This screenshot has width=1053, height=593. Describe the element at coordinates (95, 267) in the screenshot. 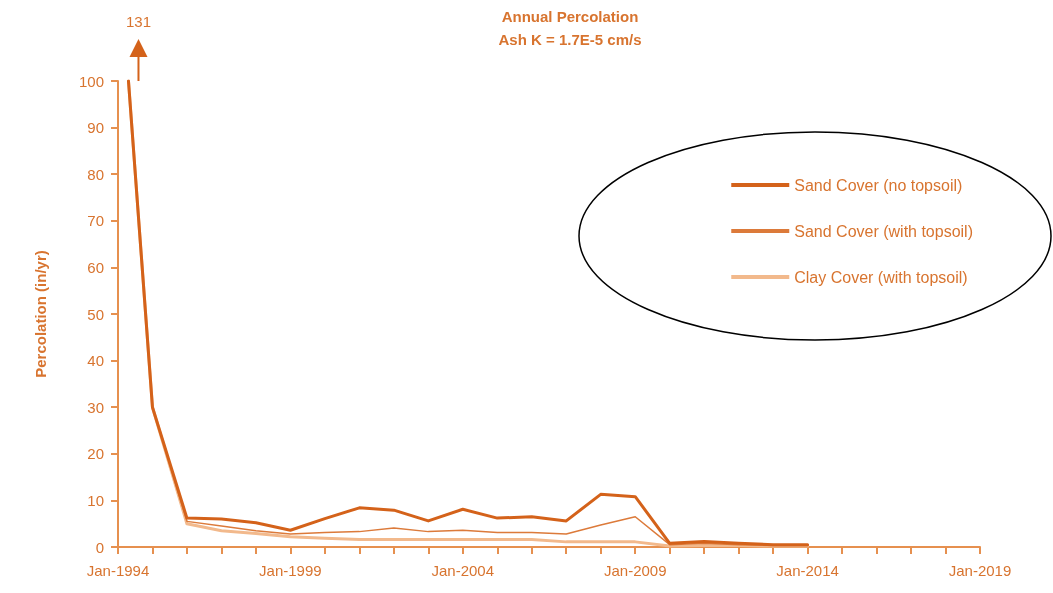

I see `y-tick-label: 60` at that location.